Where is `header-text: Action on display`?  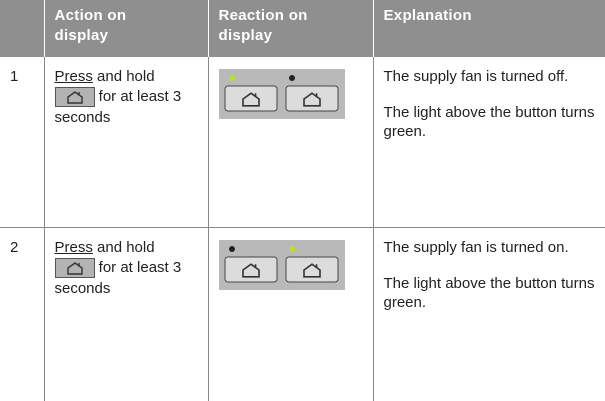
header-text: Action on display is located at coordinates (112, 26).